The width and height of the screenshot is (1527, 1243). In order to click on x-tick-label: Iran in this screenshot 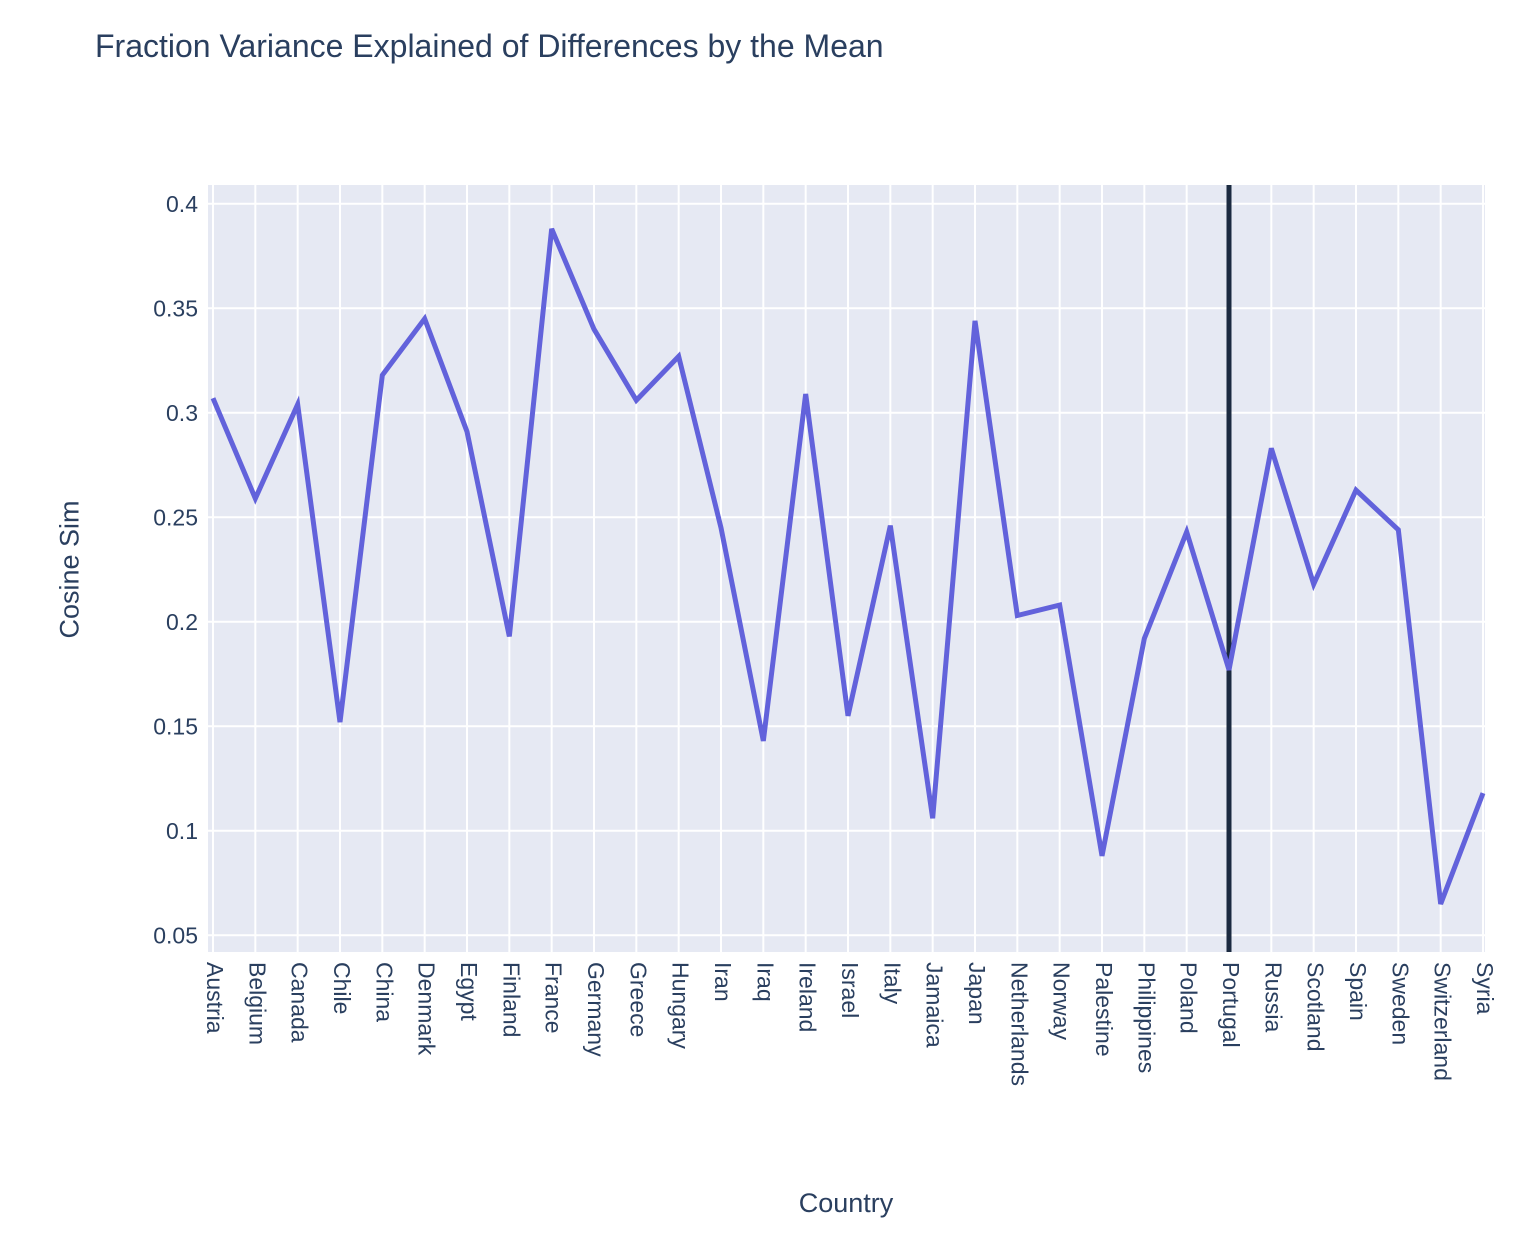, I will do `click(723, 982)`.